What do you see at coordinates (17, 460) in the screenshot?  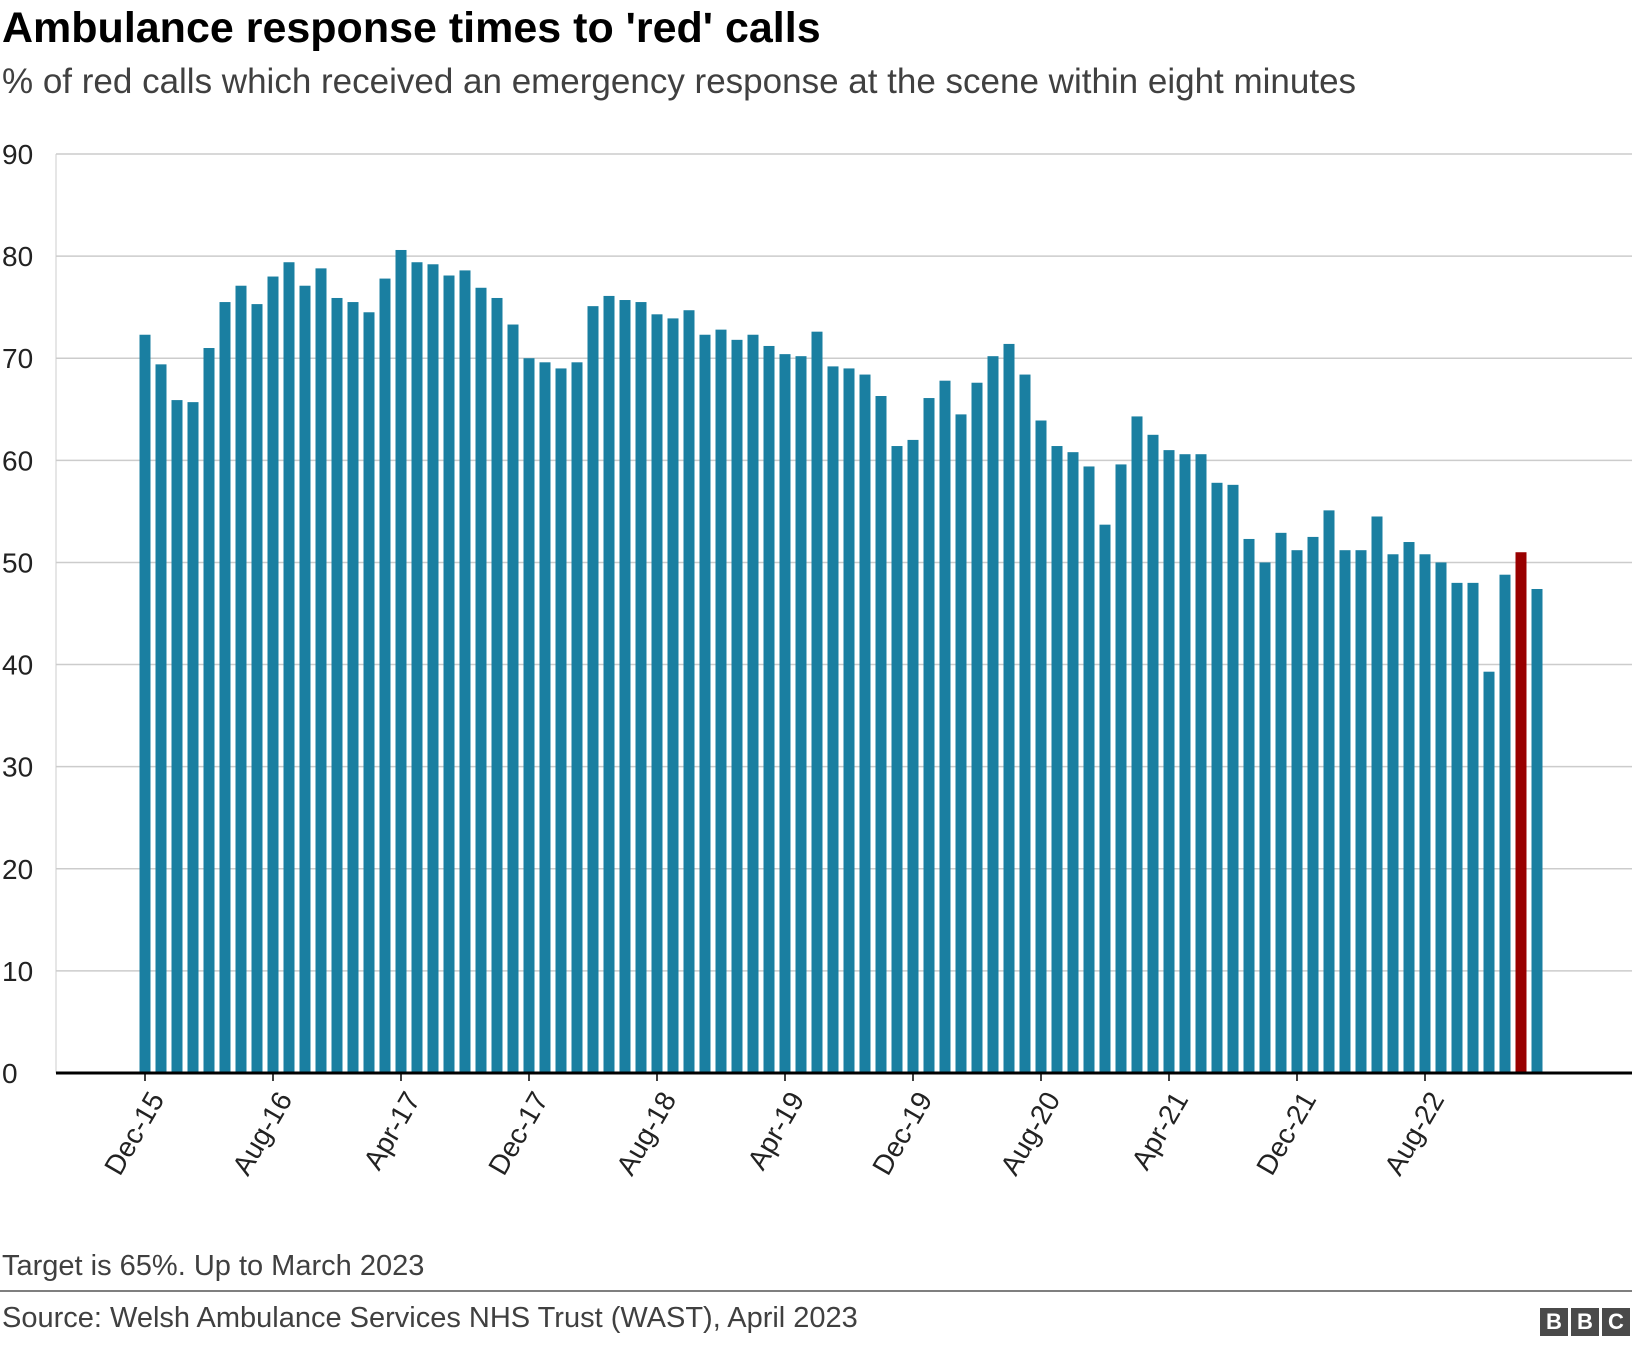 I see `y-tick-label: 60` at bounding box center [17, 460].